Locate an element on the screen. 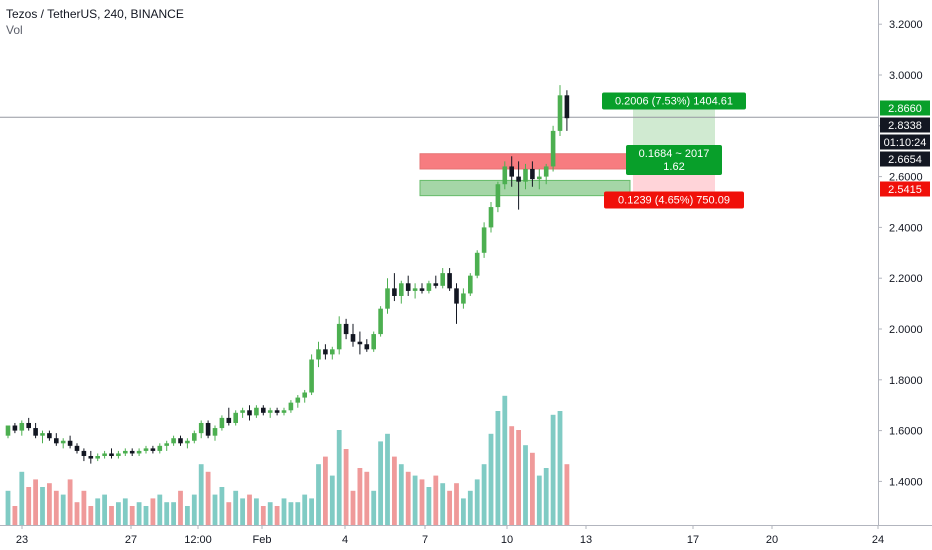 The image size is (932, 550). time-tick-label: 27 is located at coordinates (131, 540).